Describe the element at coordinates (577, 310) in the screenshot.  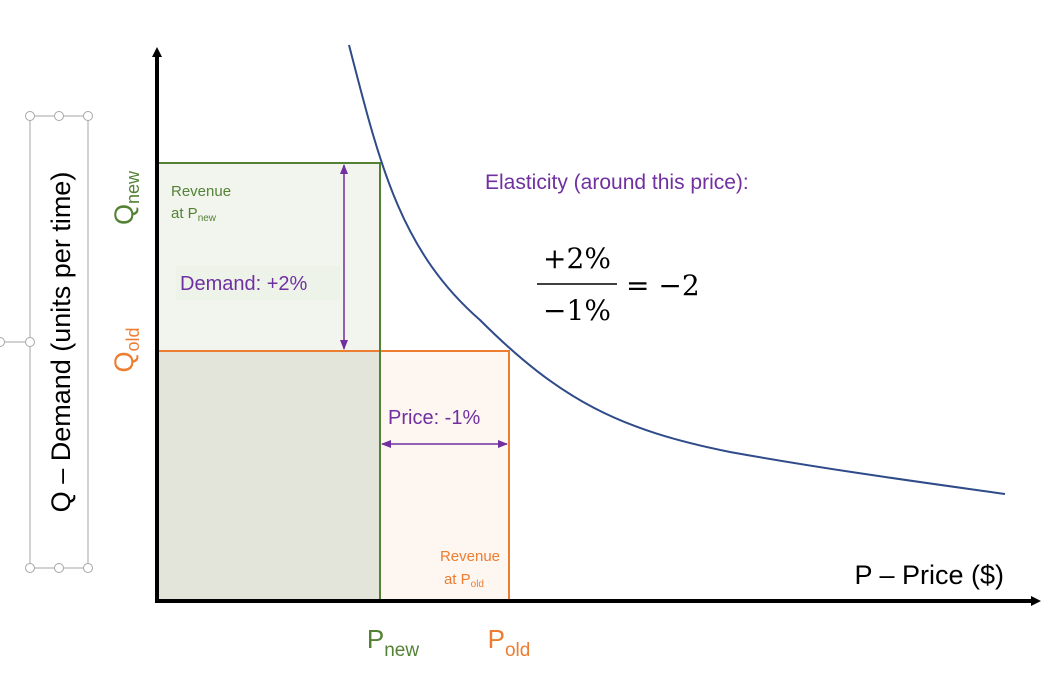
I see `formula-denominator: −1%` at that location.